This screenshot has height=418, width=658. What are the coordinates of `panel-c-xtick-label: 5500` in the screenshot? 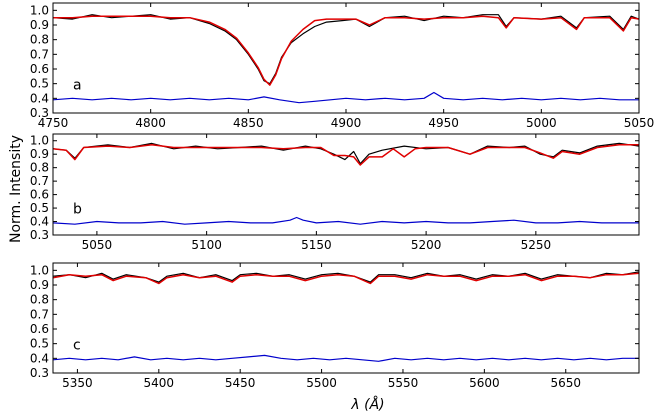 It's located at (321, 383).